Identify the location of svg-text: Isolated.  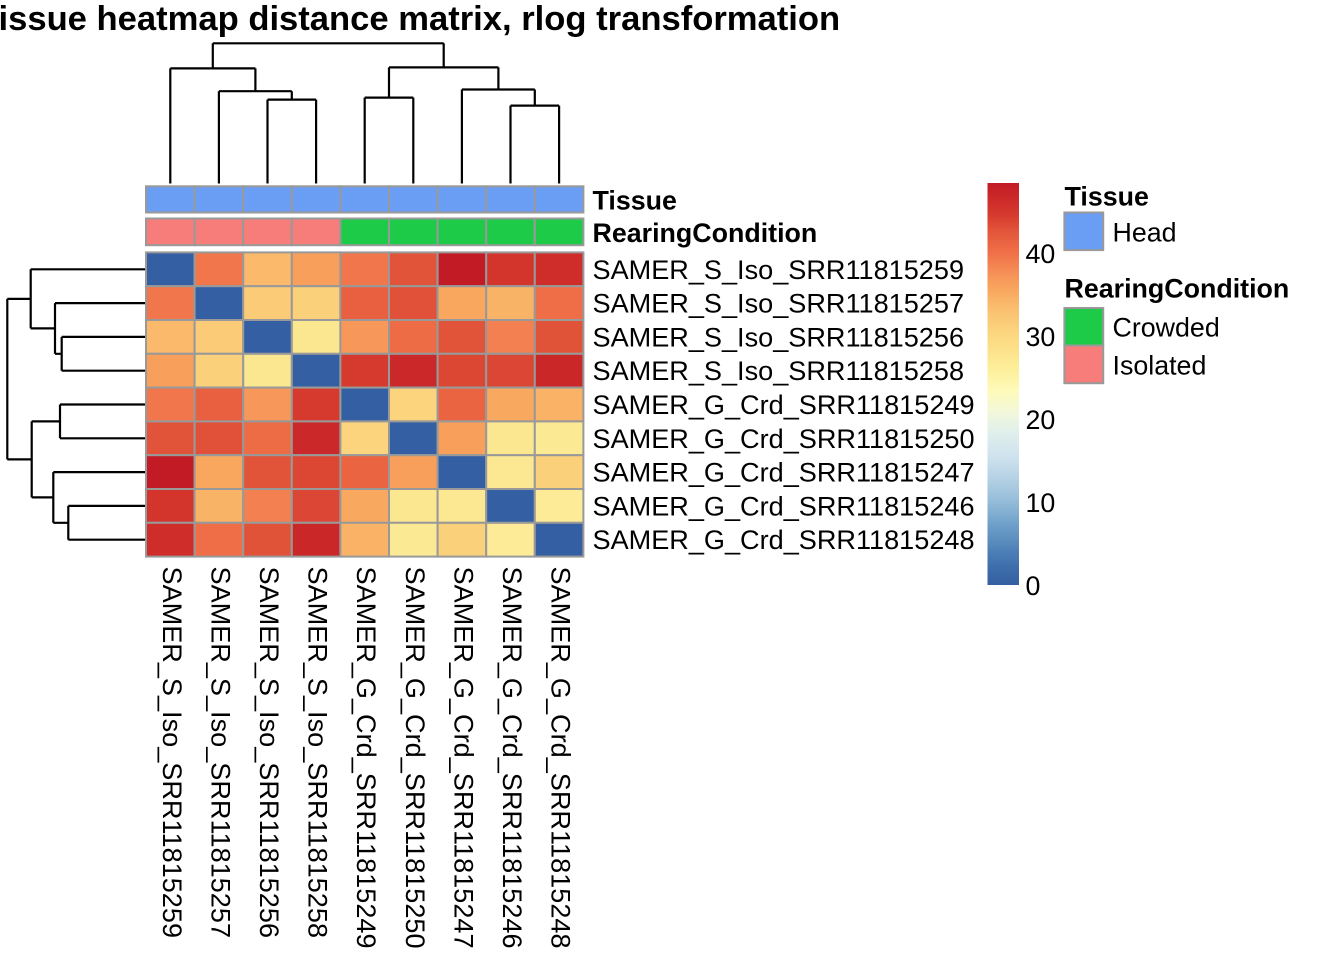
(1160, 365).